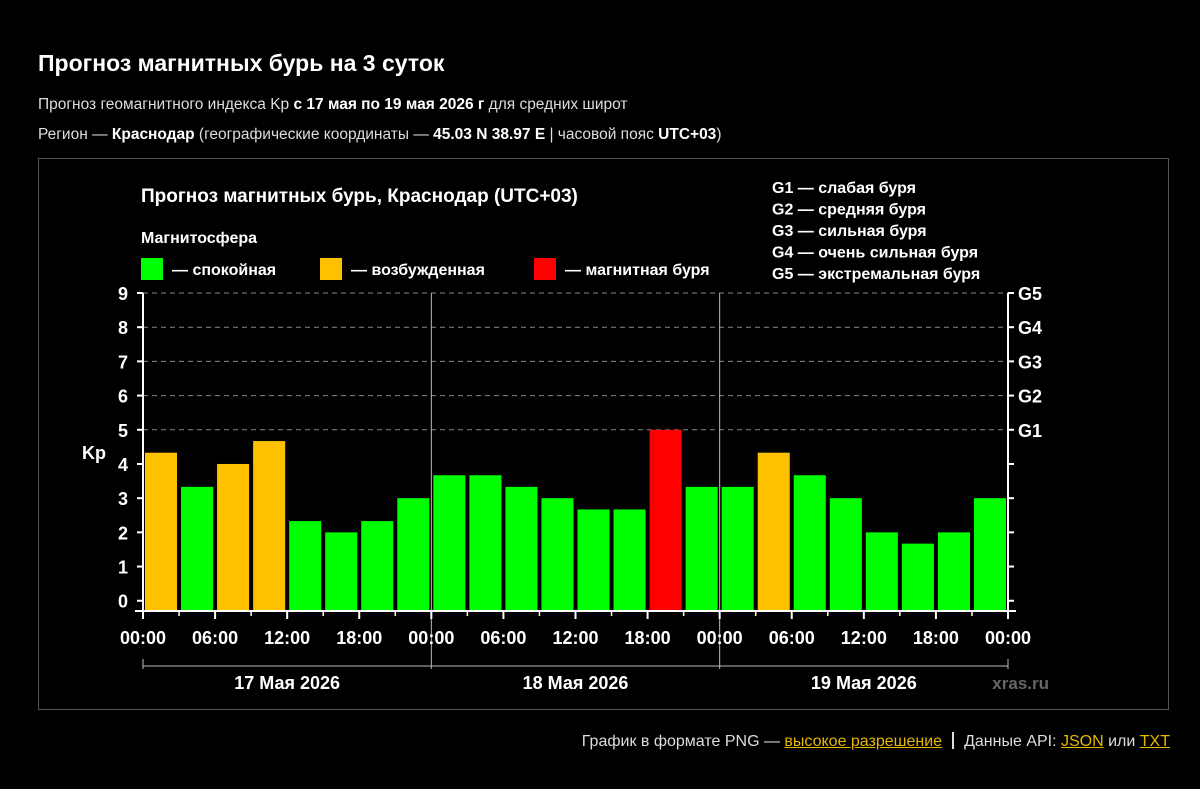 The width and height of the screenshot is (1200, 795). I want to click on day-label-3: 19 Мая 2026, so click(864, 683).